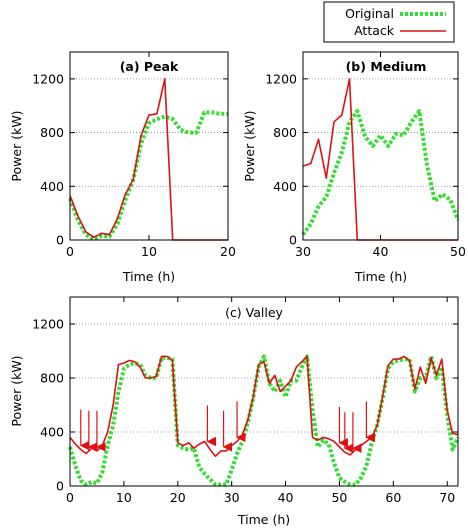 This screenshot has width=468, height=529. I want to click on valley-xtick-label-50: 50, so click(339, 497).